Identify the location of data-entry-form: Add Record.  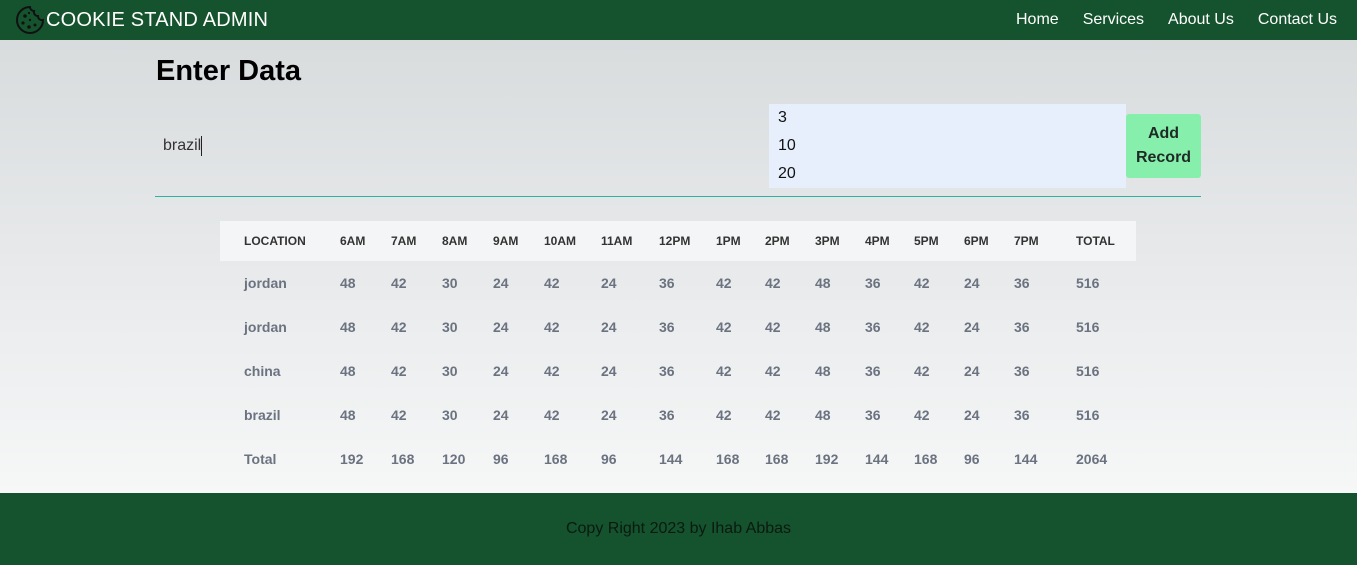
(678, 150).